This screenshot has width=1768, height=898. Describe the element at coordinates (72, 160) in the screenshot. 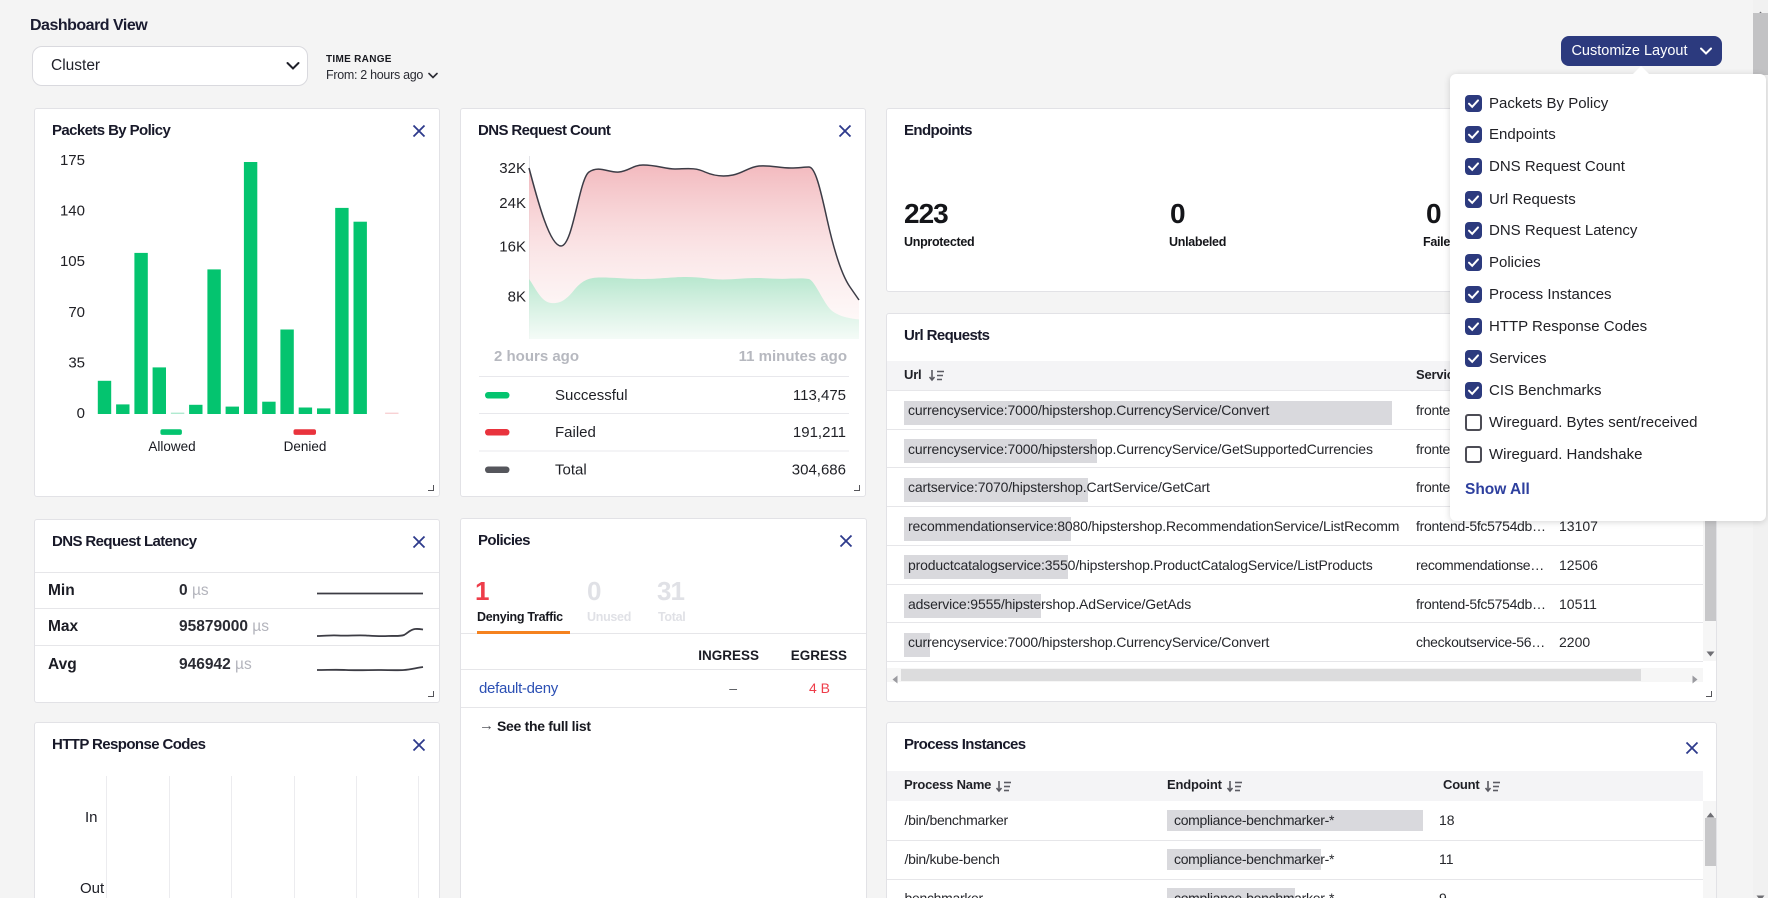

I see `svg-text: 175` at that location.